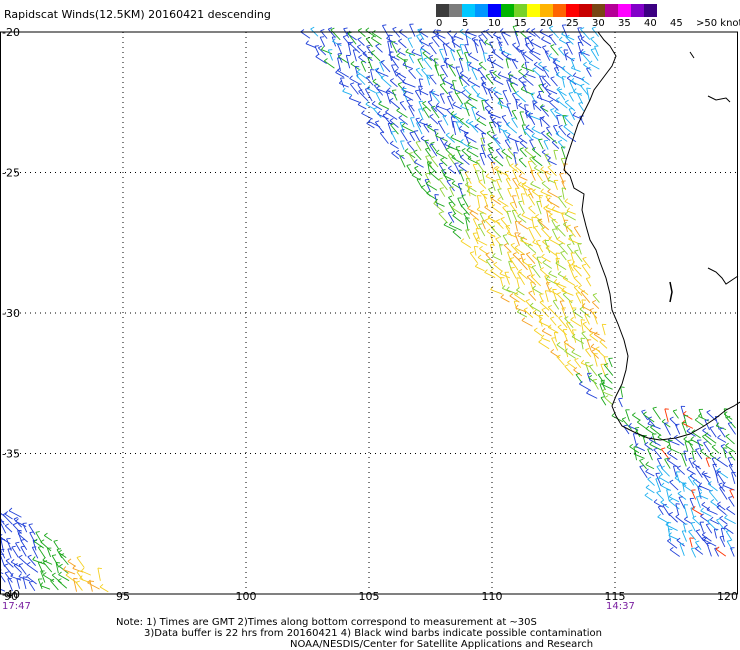  What do you see at coordinates (439, 23) in the screenshot?
I see `legend-label: 0` at bounding box center [439, 23].